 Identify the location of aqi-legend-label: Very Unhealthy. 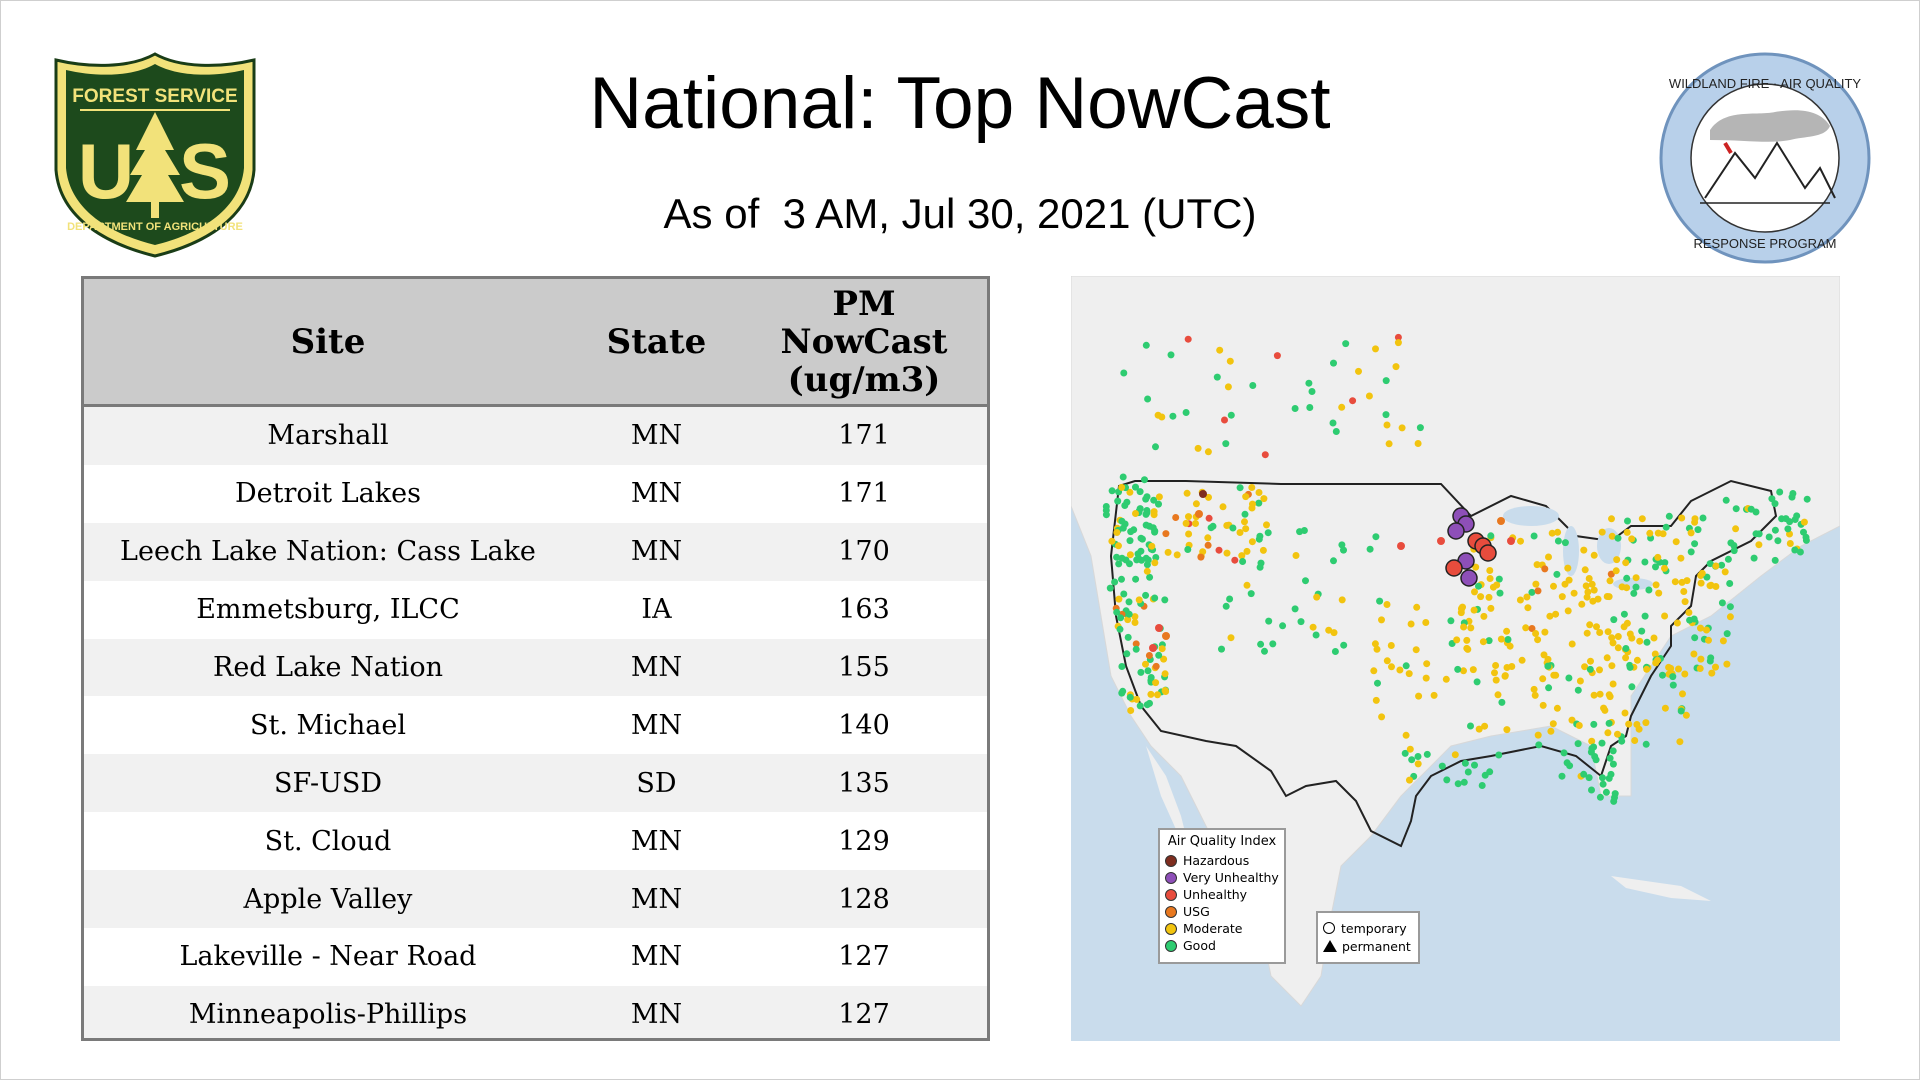
(1231, 877).